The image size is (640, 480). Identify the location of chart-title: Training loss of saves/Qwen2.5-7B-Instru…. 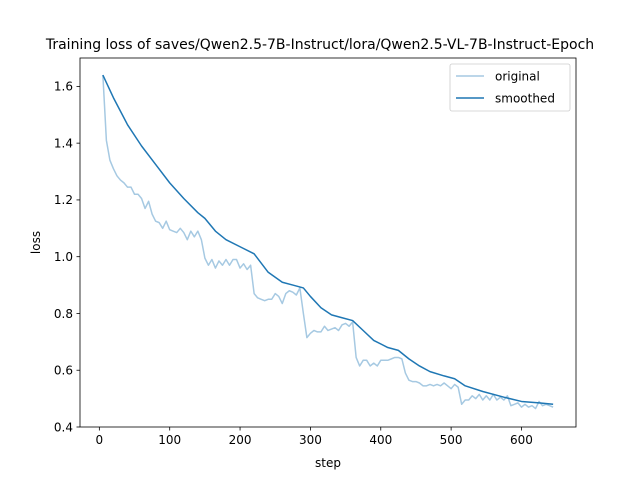
(319, 45).